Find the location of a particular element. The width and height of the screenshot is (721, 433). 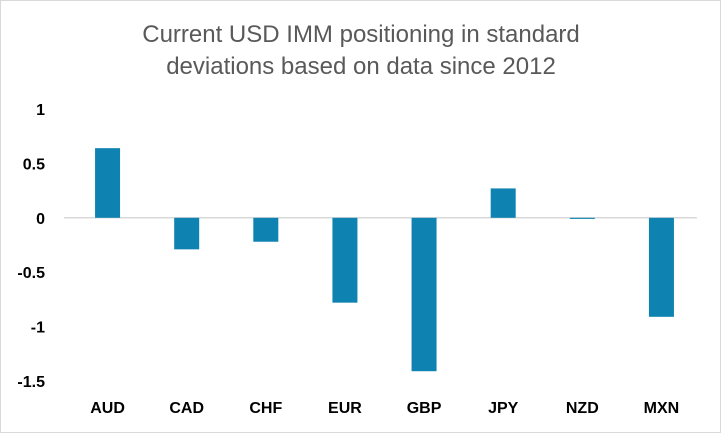

x-tick-label: NZD is located at coordinates (582, 408).